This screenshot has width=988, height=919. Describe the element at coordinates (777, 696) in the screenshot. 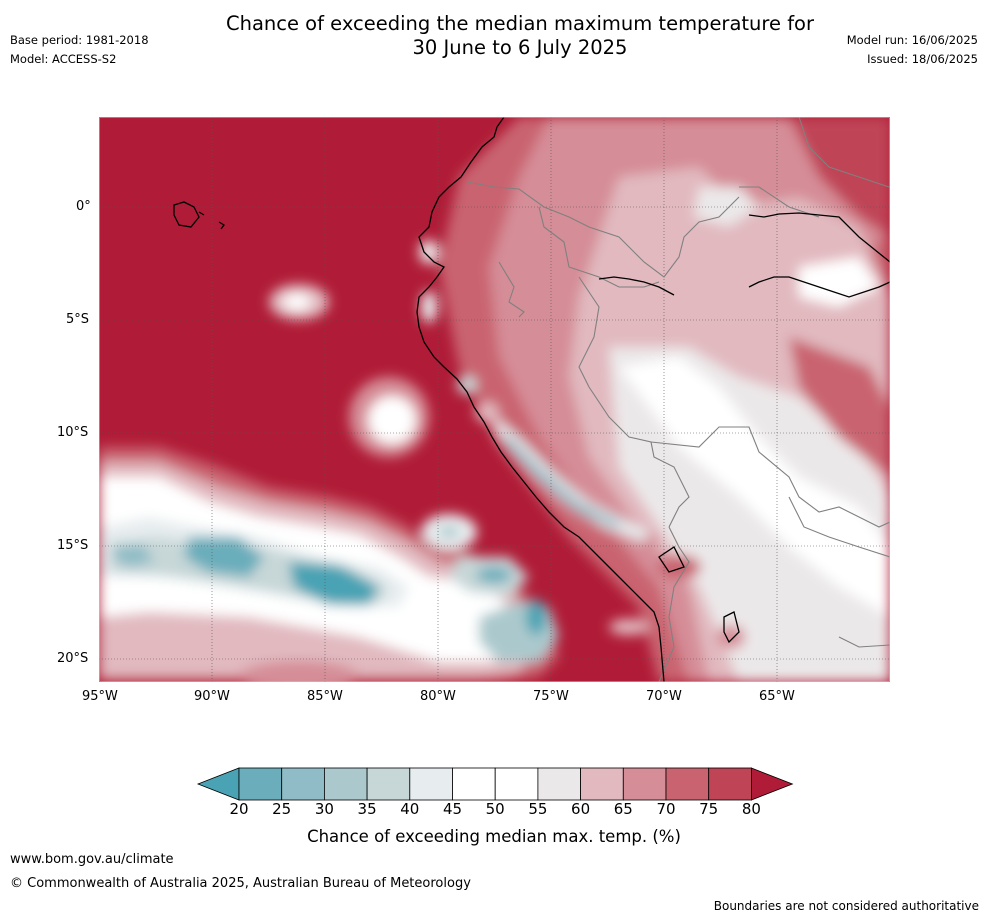

I see `lon-label-65w: 65°W` at that location.